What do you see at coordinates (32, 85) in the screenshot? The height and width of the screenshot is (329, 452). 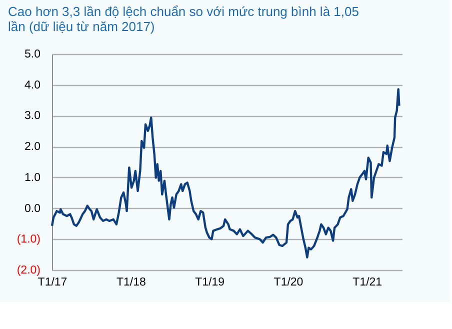 I see `y-tick-label: 4.0` at bounding box center [32, 85].